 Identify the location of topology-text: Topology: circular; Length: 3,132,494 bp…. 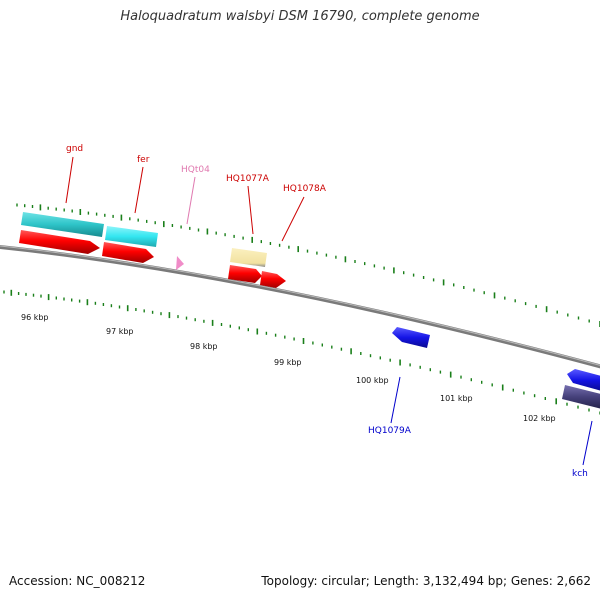
(426, 581).